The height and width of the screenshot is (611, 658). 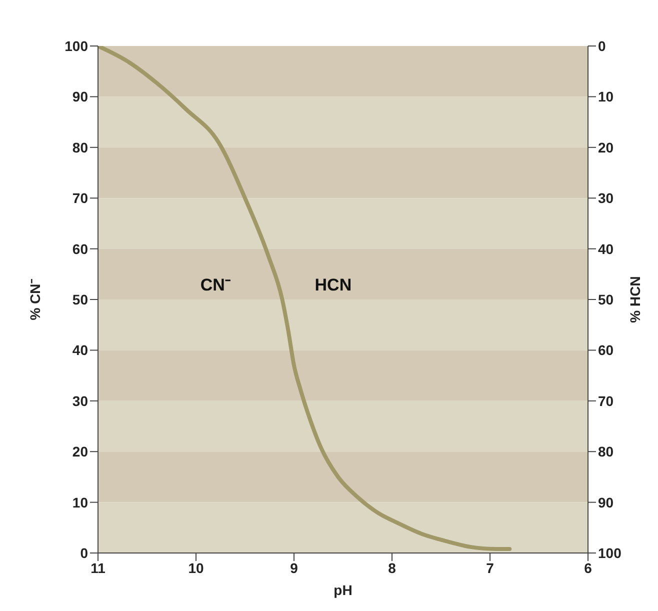 I want to click on y2-tick-label: 90, so click(x=606, y=502).